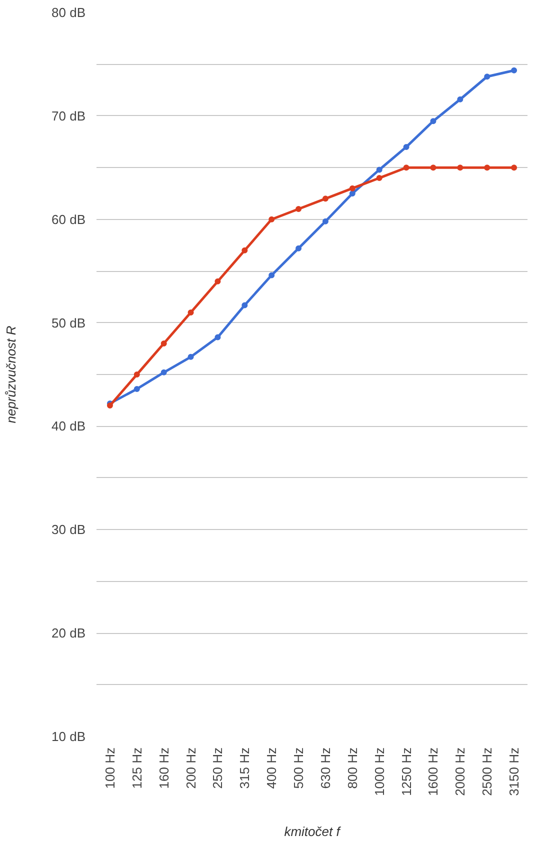 Image resolution: width=539 pixels, height=841 pixels. What do you see at coordinates (272, 768) in the screenshot?
I see `x-tick-label: 400 Hz` at bounding box center [272, 768].